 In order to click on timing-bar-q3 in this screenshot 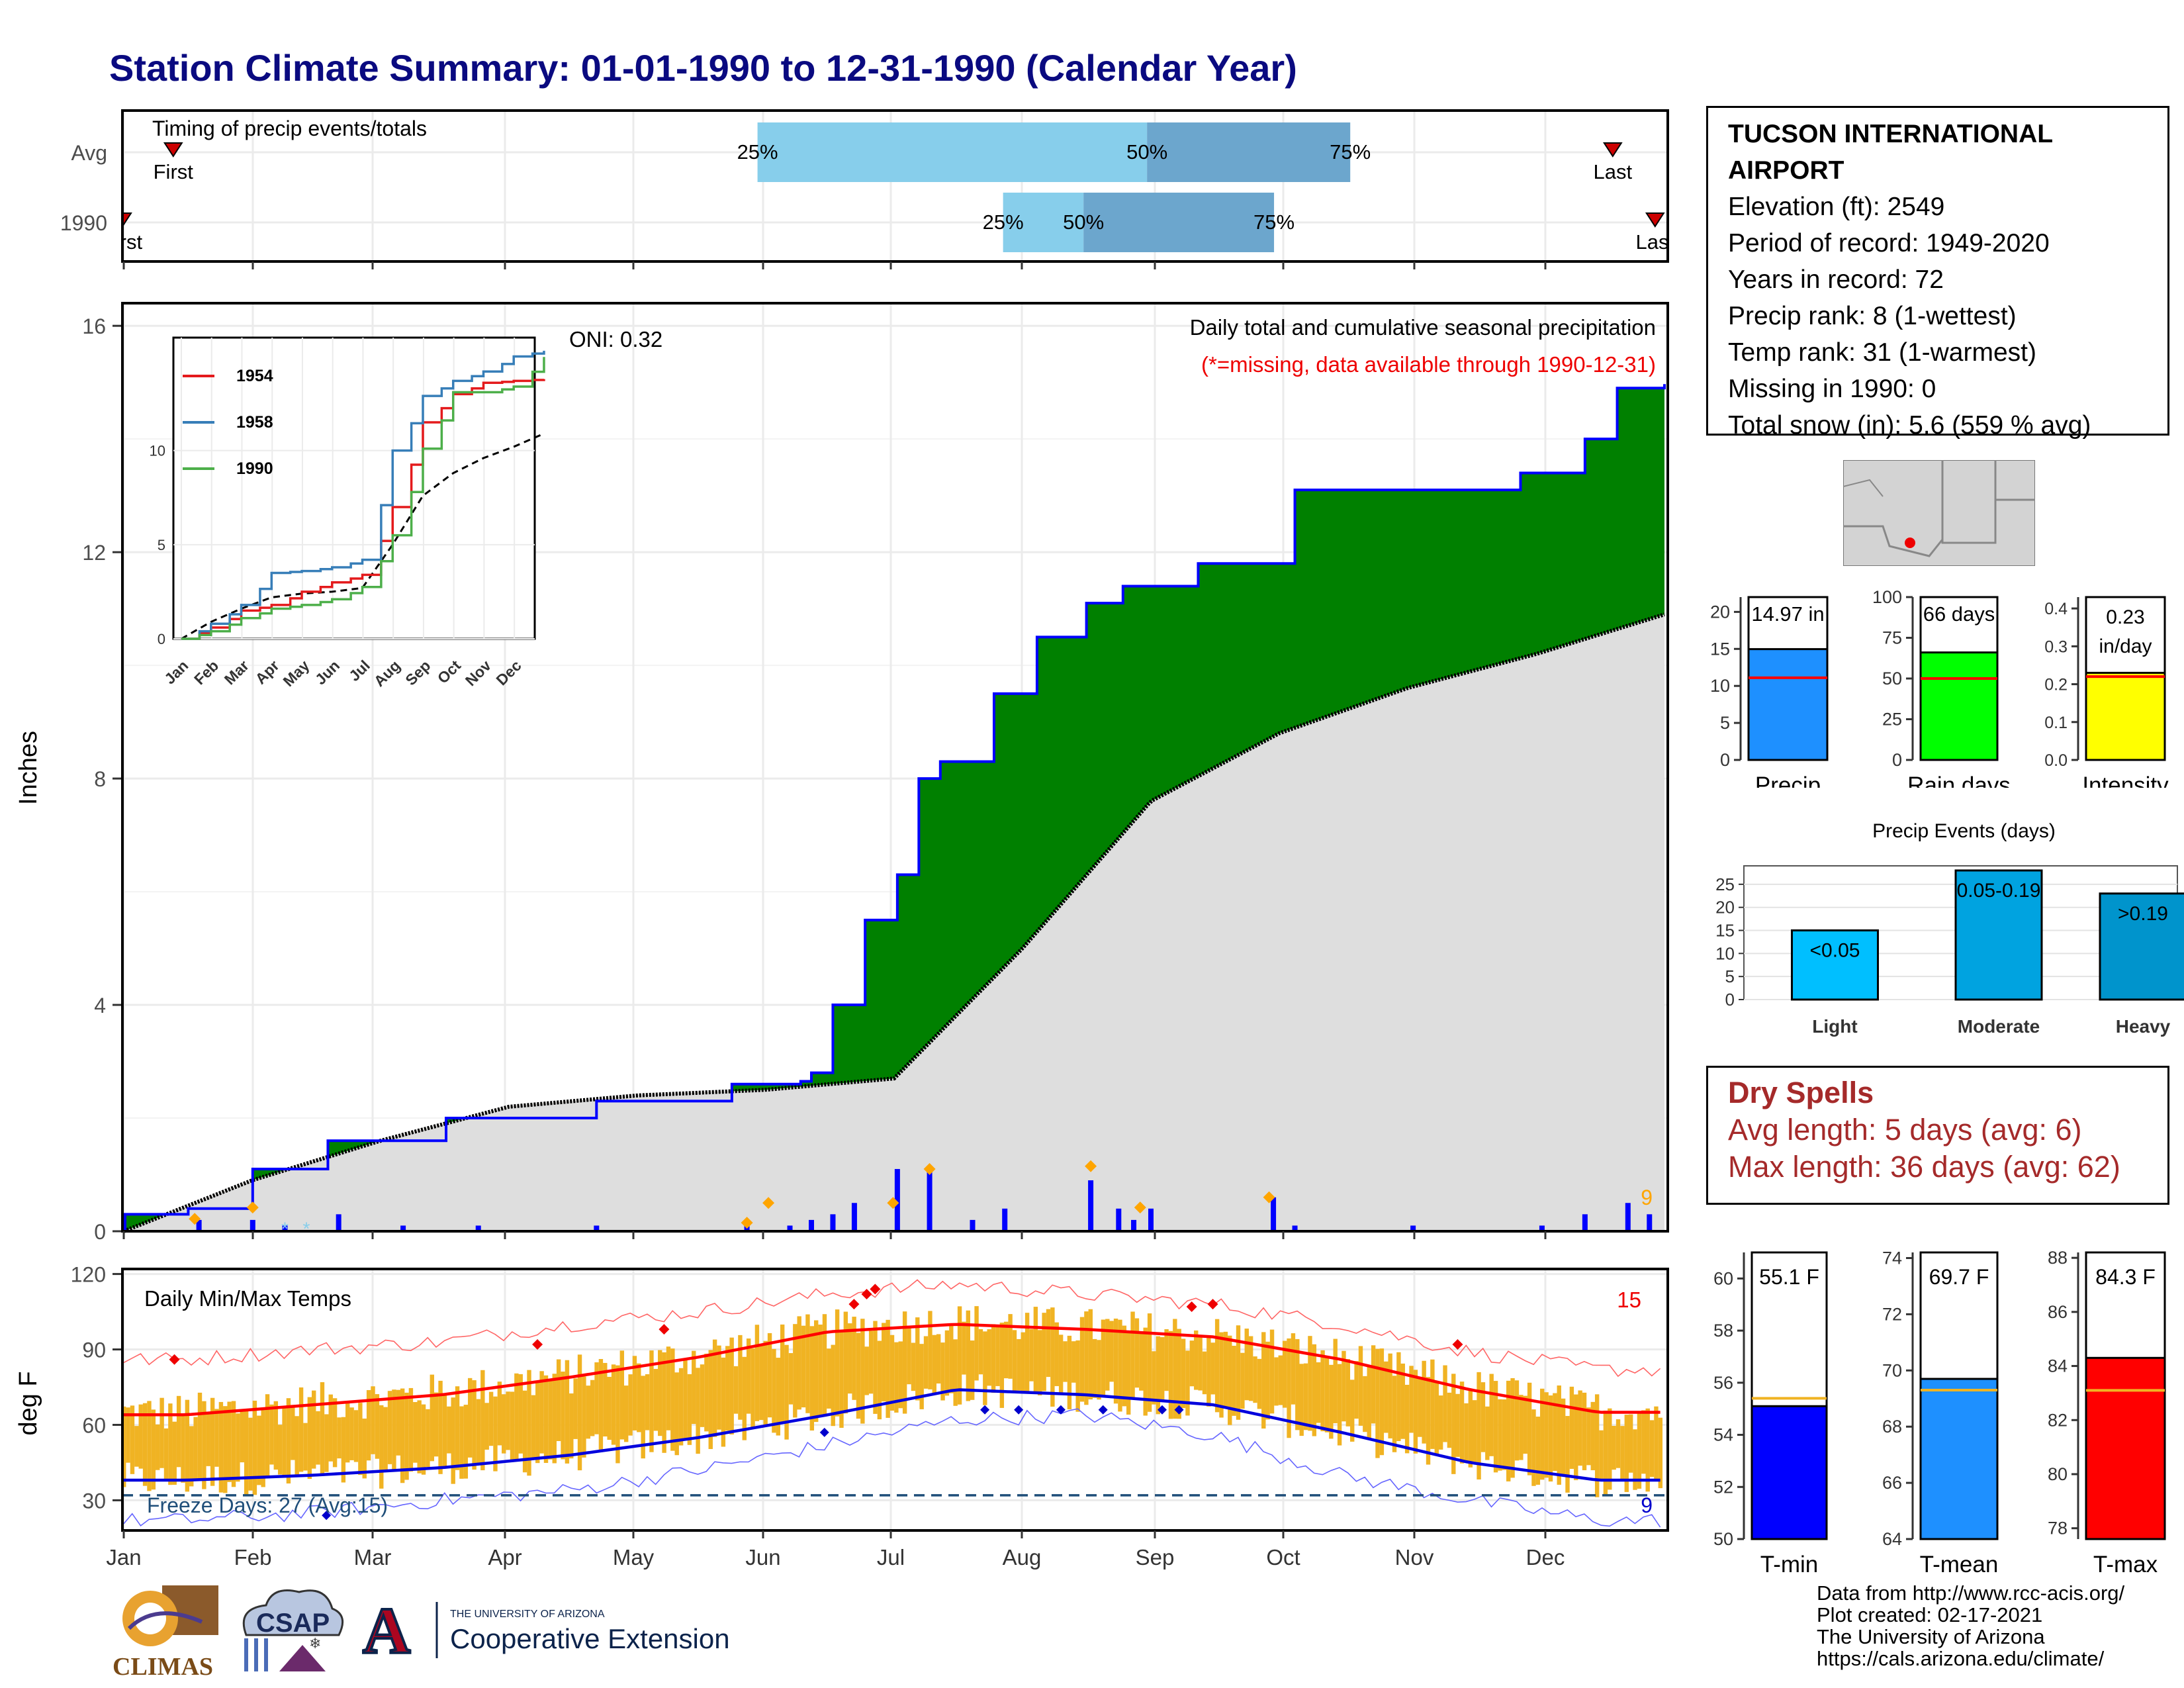, I will do `click(1179, 222)`.